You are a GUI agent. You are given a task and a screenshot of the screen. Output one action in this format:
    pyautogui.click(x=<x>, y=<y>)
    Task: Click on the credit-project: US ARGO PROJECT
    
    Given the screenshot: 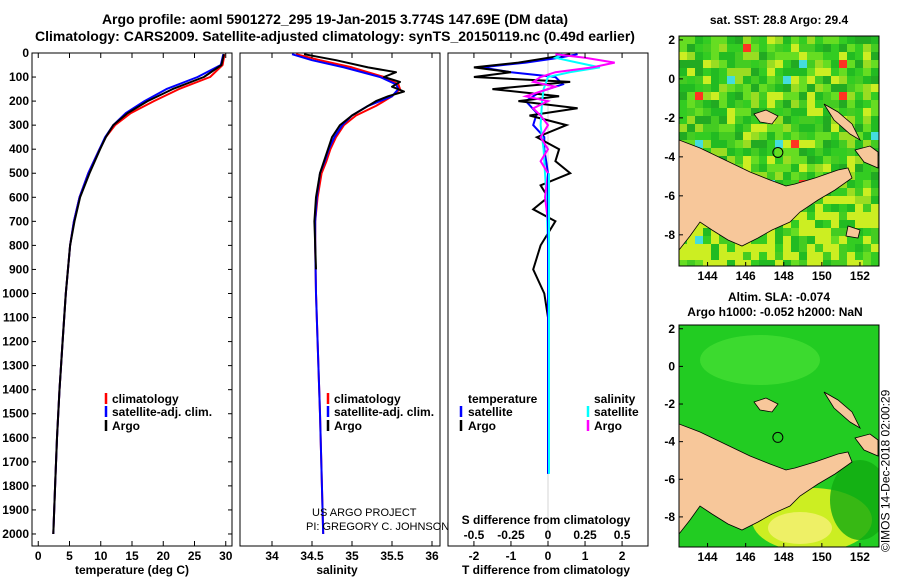 What is the action you would take?
    pyautogui.click(x=364, y=513)
    